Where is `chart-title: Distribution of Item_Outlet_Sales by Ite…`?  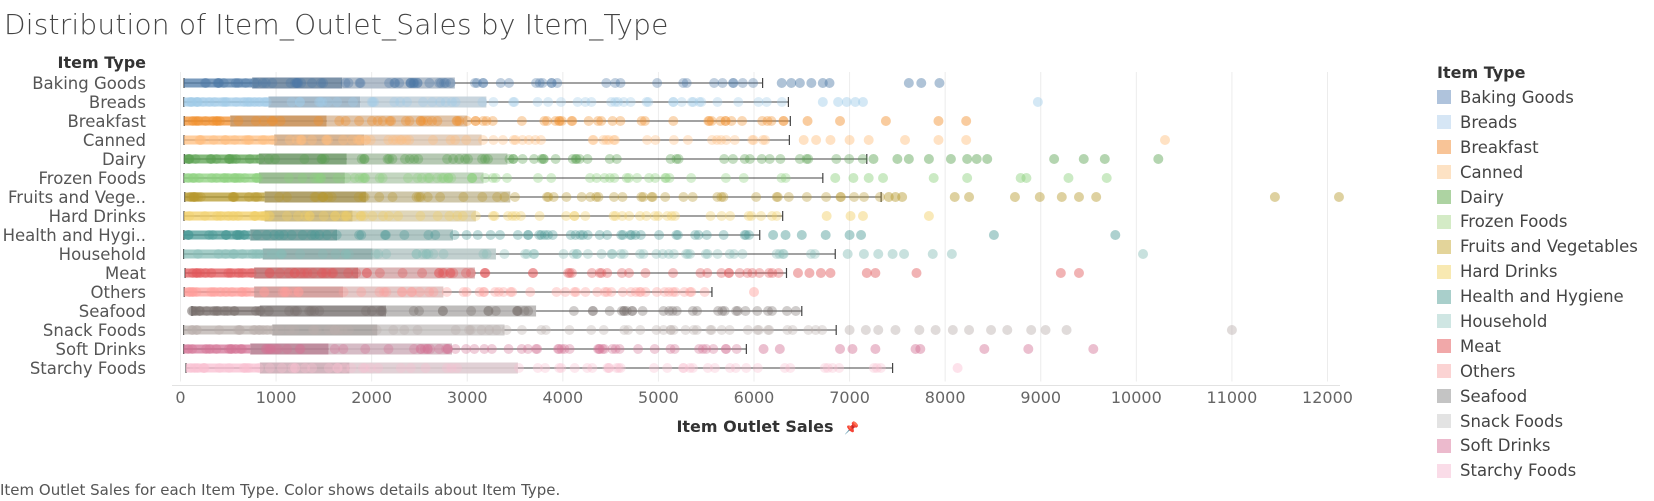 chart-title: Distribution of Item_Outlet_Sales by Ite… is located at coordinates (336, 24).